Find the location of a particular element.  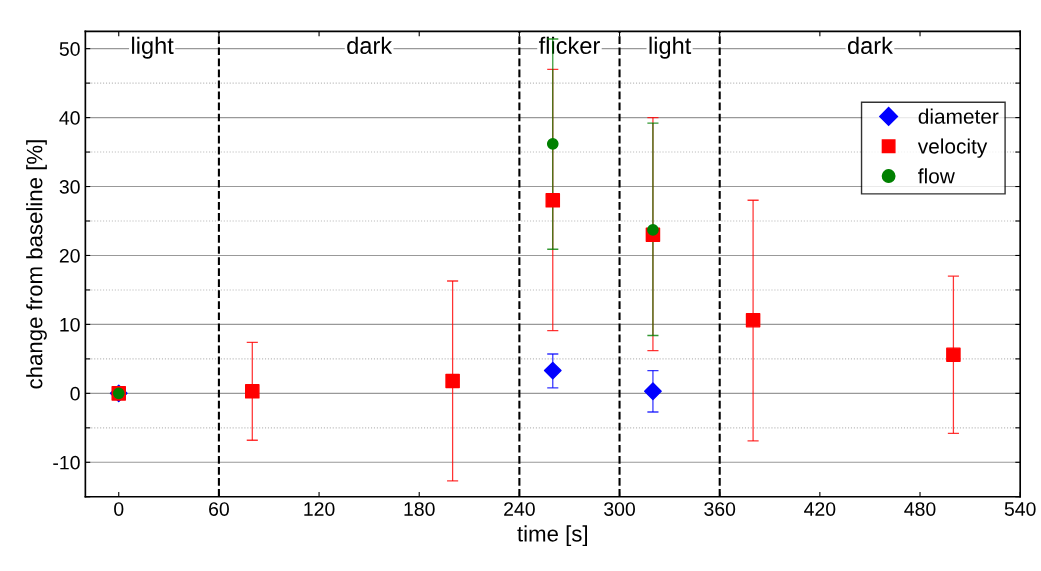

y-tick-label: 30 is located at coordinates (69, 186).